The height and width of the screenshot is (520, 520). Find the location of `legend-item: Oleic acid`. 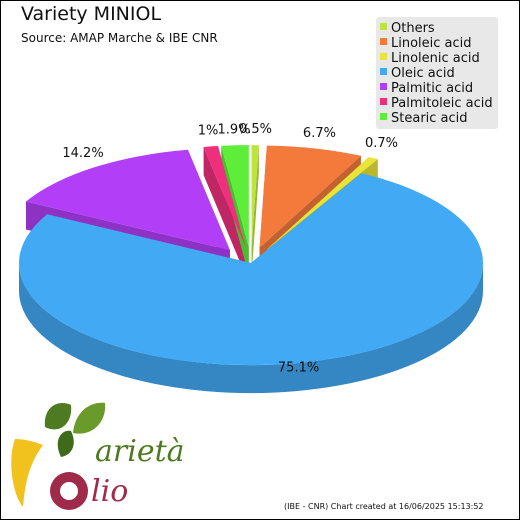

legend-item: Oleic acid is located at coordinates (417, 73).